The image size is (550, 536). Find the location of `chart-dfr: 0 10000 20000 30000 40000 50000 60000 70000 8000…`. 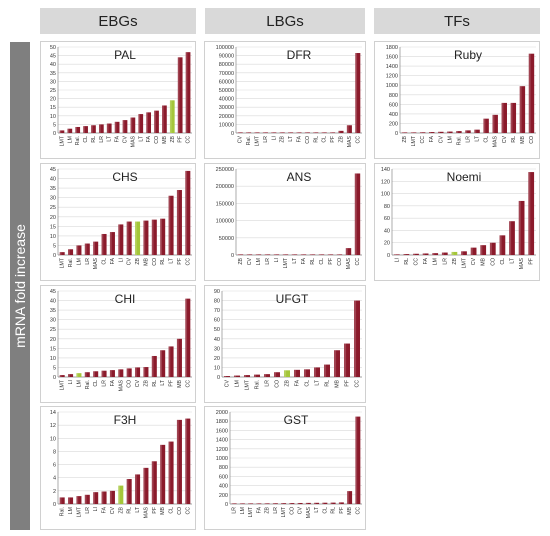

chart-dfr: 0 10000 20000 30000 40000 50000 60000 70000 8000… is located at coordinates (285, 100).